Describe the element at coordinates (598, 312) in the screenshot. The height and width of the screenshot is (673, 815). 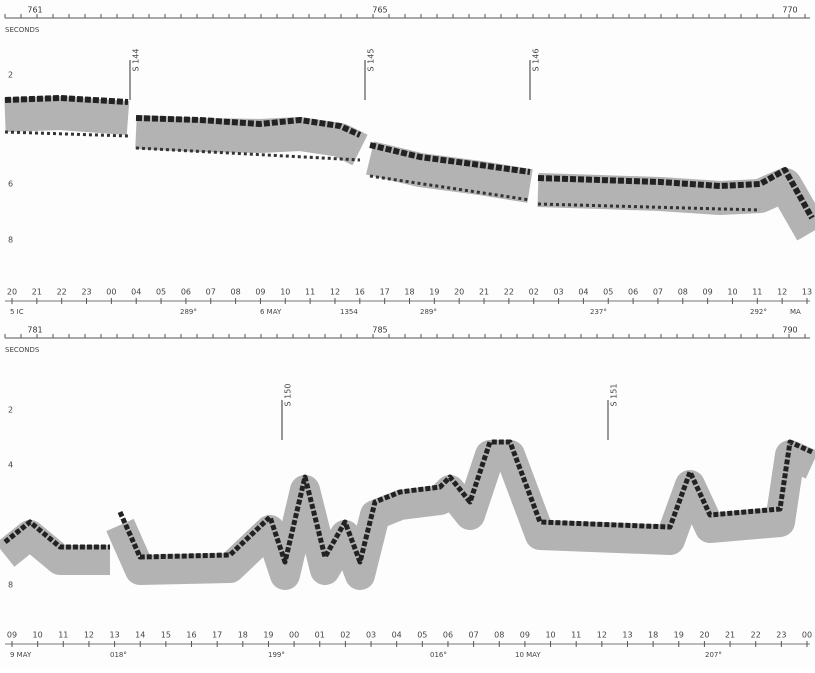
I see `note: 237°` at that location.